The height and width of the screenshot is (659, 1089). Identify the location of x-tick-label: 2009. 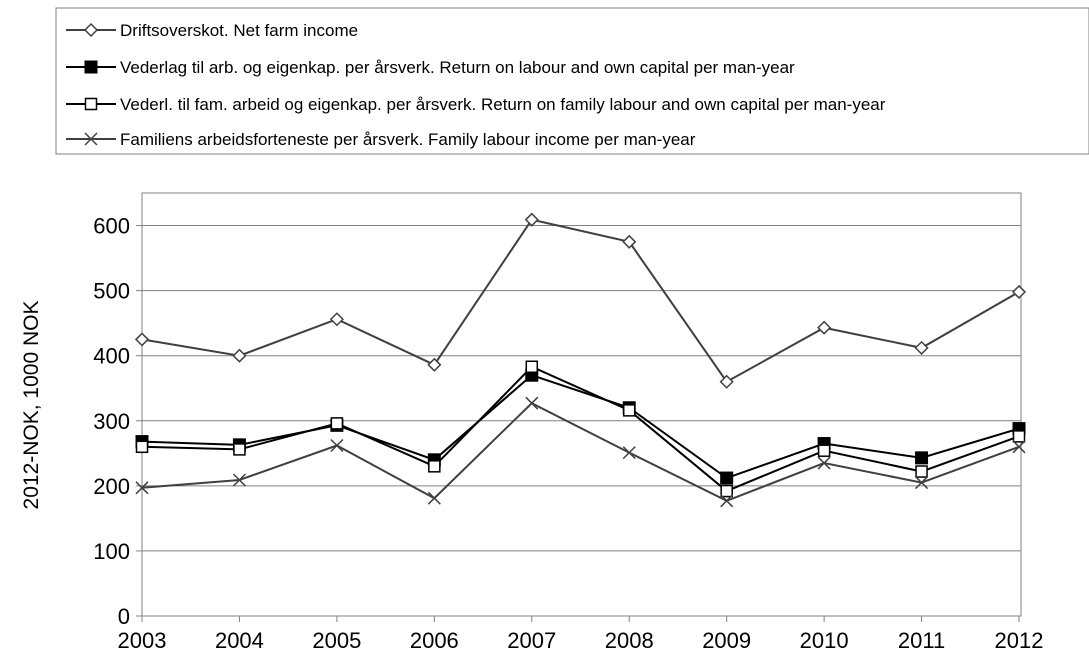
(726, 640).